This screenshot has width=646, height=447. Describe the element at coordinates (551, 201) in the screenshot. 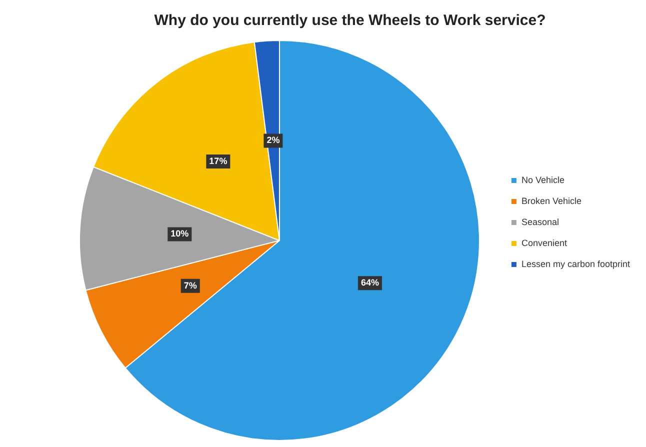

I see `legend-label: Broken Vehicle` at that location.